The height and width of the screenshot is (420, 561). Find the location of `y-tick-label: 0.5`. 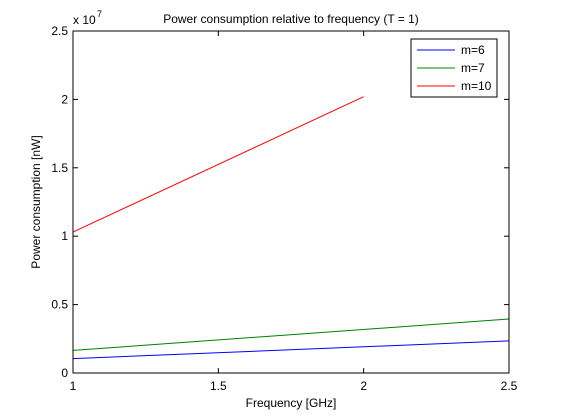

y-tick-label: 0.5 is located at coordinates (59, 305).